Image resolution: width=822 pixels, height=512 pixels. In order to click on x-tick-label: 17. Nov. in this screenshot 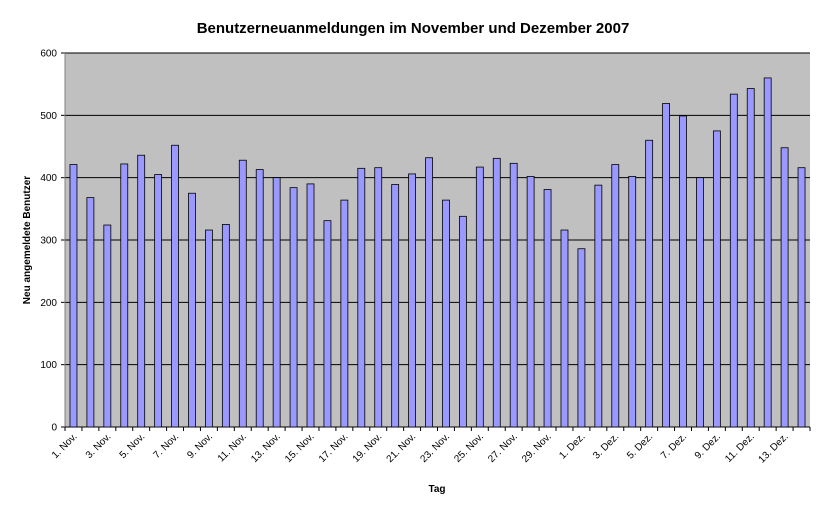, I will do `click(334, 448)`.